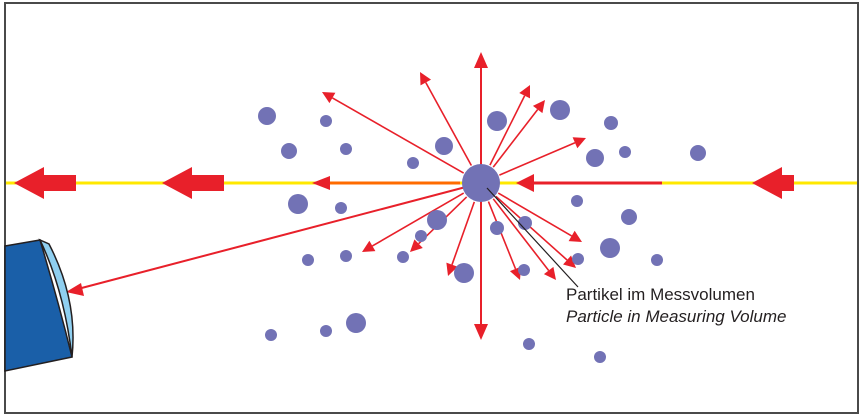  What do you see at coordinates (676, 316) in the screenshot?
I see `particle-label-english: Particle in Measuring Volume` at bounding box center [676, 316].